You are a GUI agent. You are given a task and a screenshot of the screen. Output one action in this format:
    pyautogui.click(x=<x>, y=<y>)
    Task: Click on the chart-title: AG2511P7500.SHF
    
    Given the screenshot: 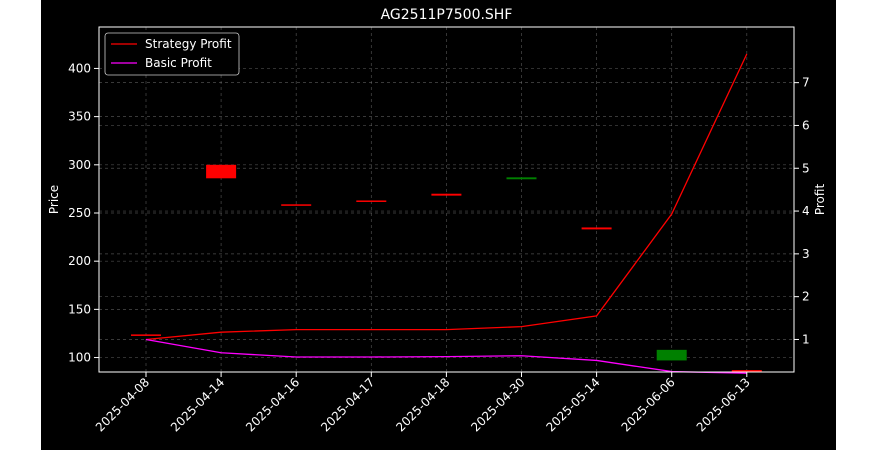 What is the action you would take?
    pyautogui.click(x=447, y=15)
    